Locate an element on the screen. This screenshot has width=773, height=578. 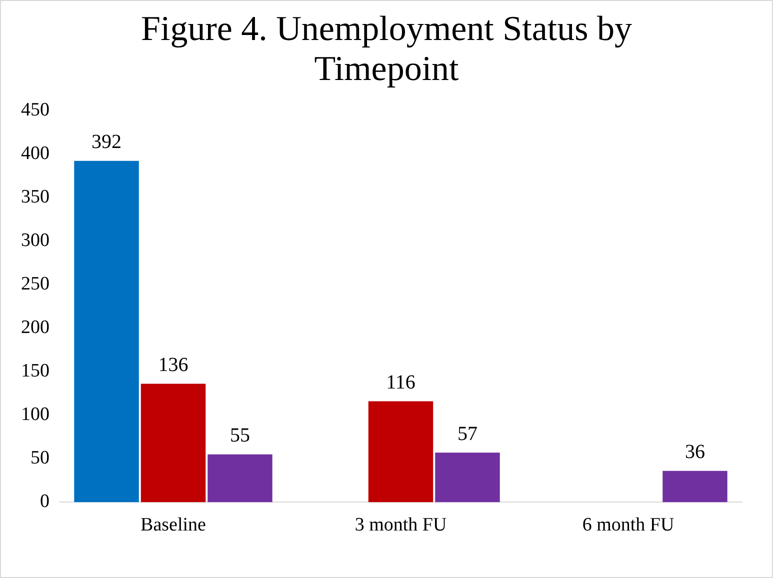
x-tick-label: 3 month FU is located at coordinates (400, 525).